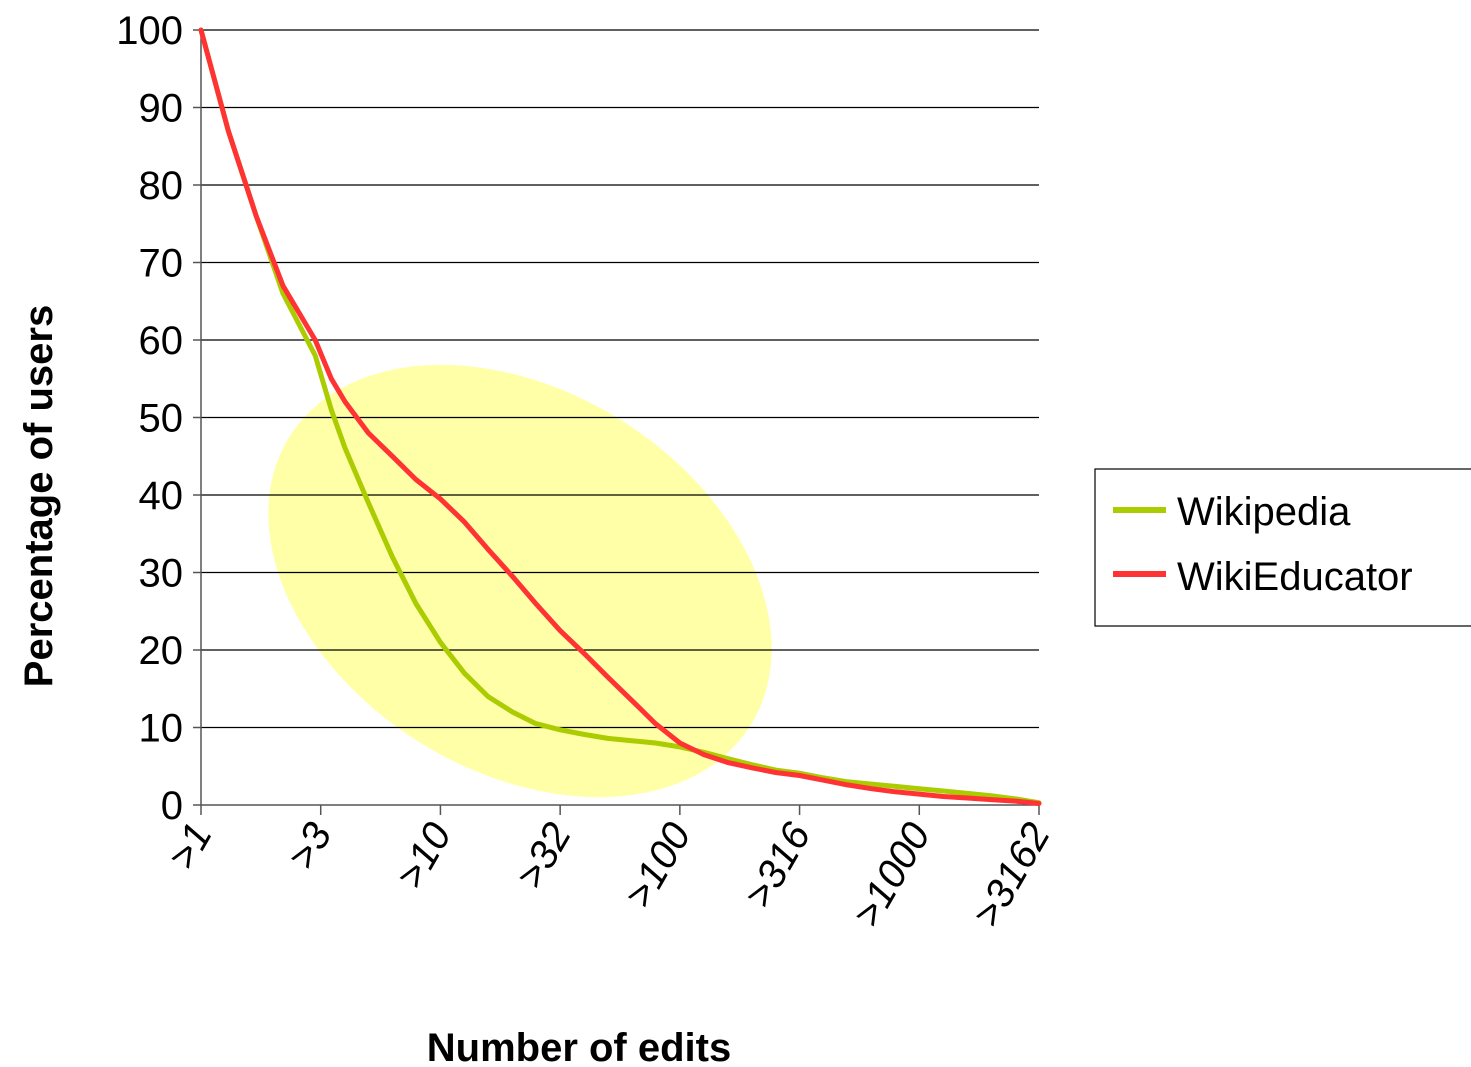  Describe the element at coordinates (657, 866) in the screenshot. I see `x-tick-label-4: >100` at that location.